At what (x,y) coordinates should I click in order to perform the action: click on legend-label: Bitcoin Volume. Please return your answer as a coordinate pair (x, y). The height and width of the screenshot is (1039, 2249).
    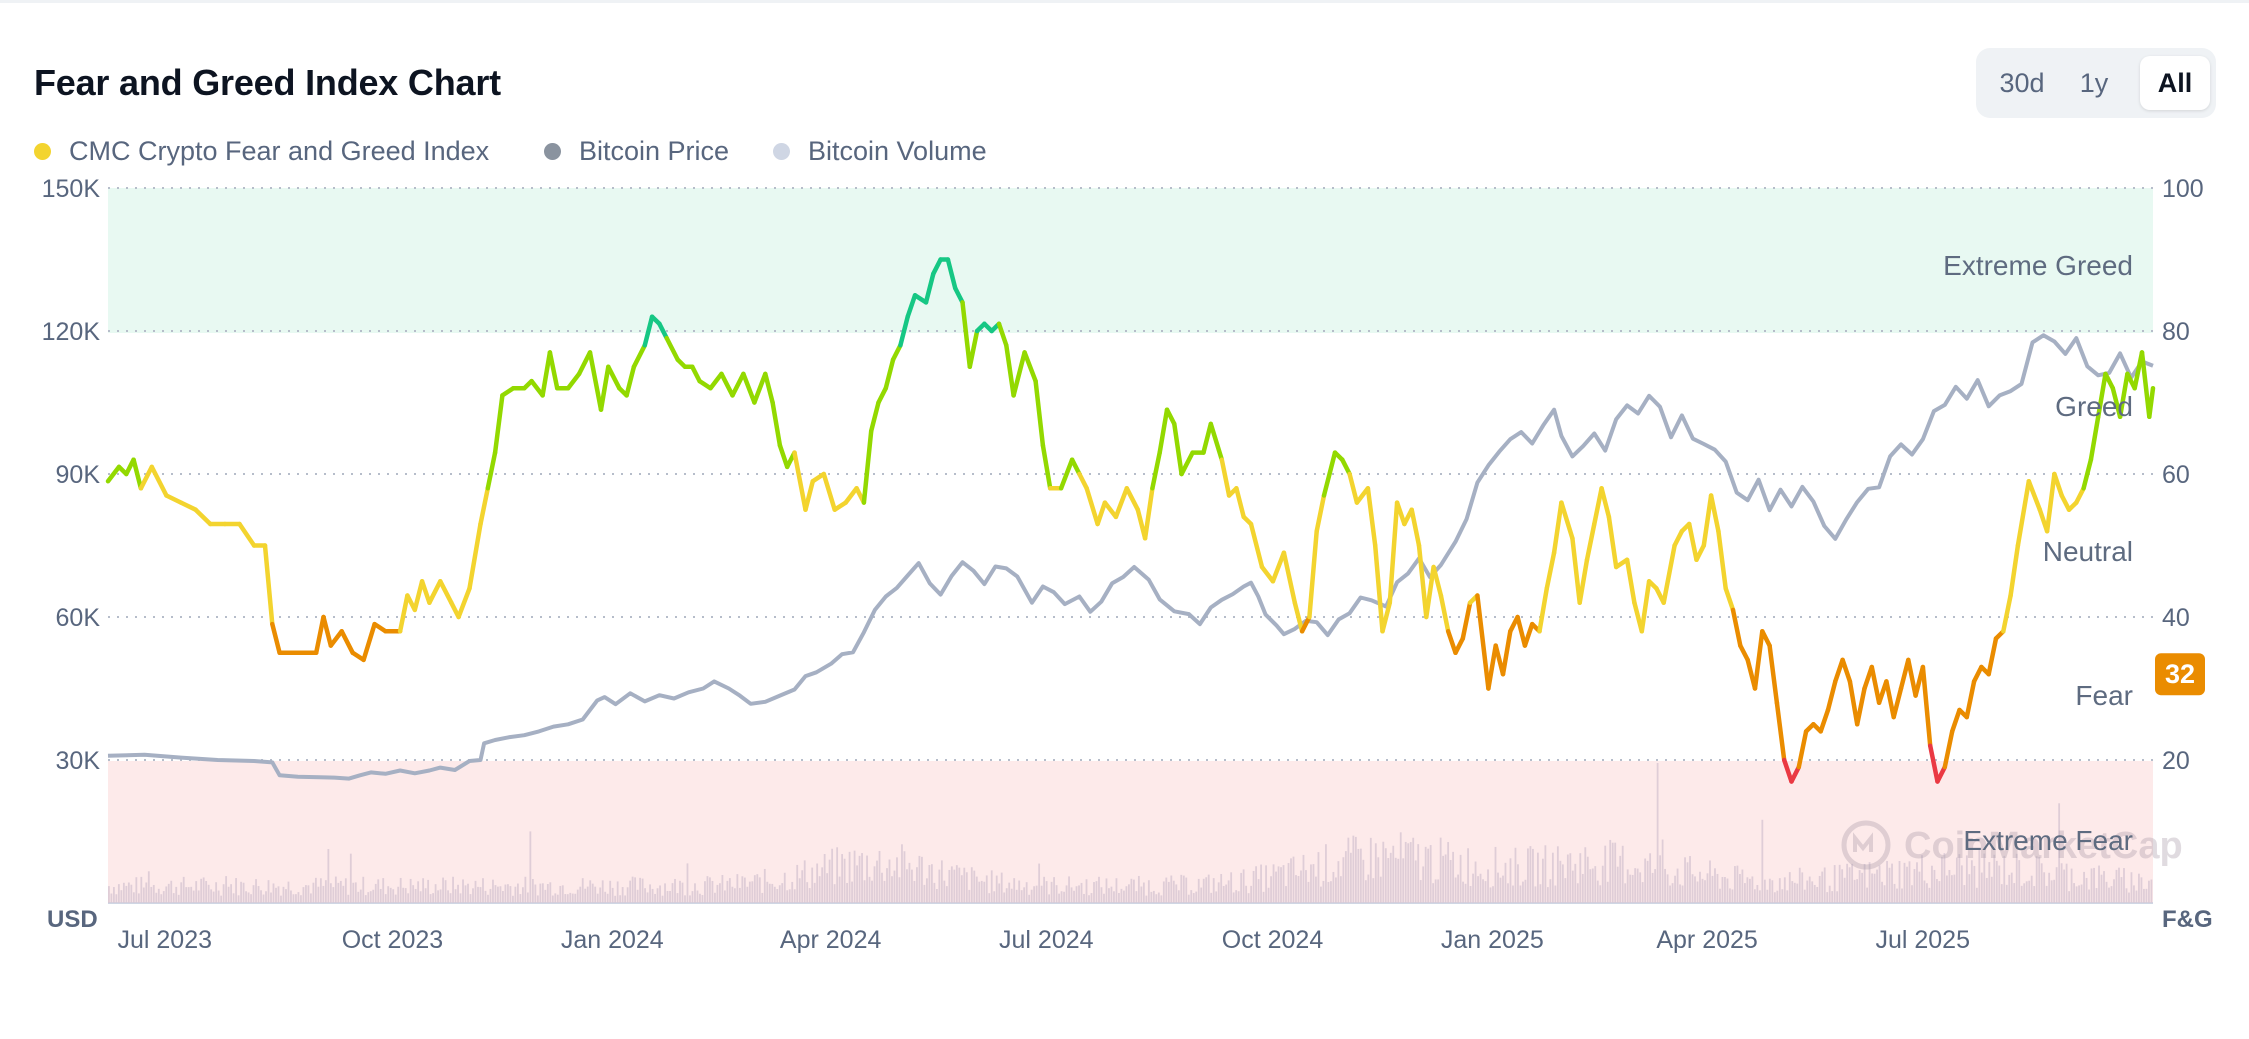
    Looking at the image, I should click on (897, 150).